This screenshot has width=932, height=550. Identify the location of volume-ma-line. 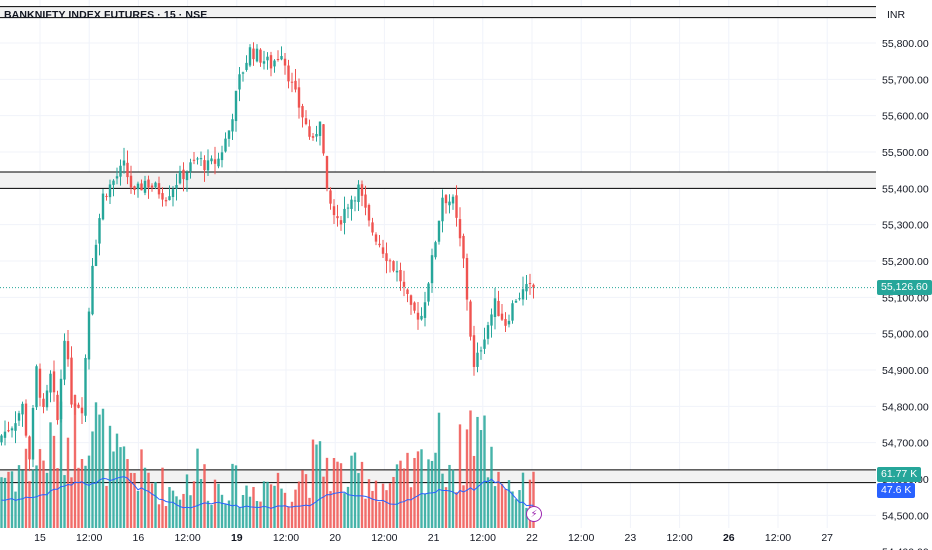
(267, 492).